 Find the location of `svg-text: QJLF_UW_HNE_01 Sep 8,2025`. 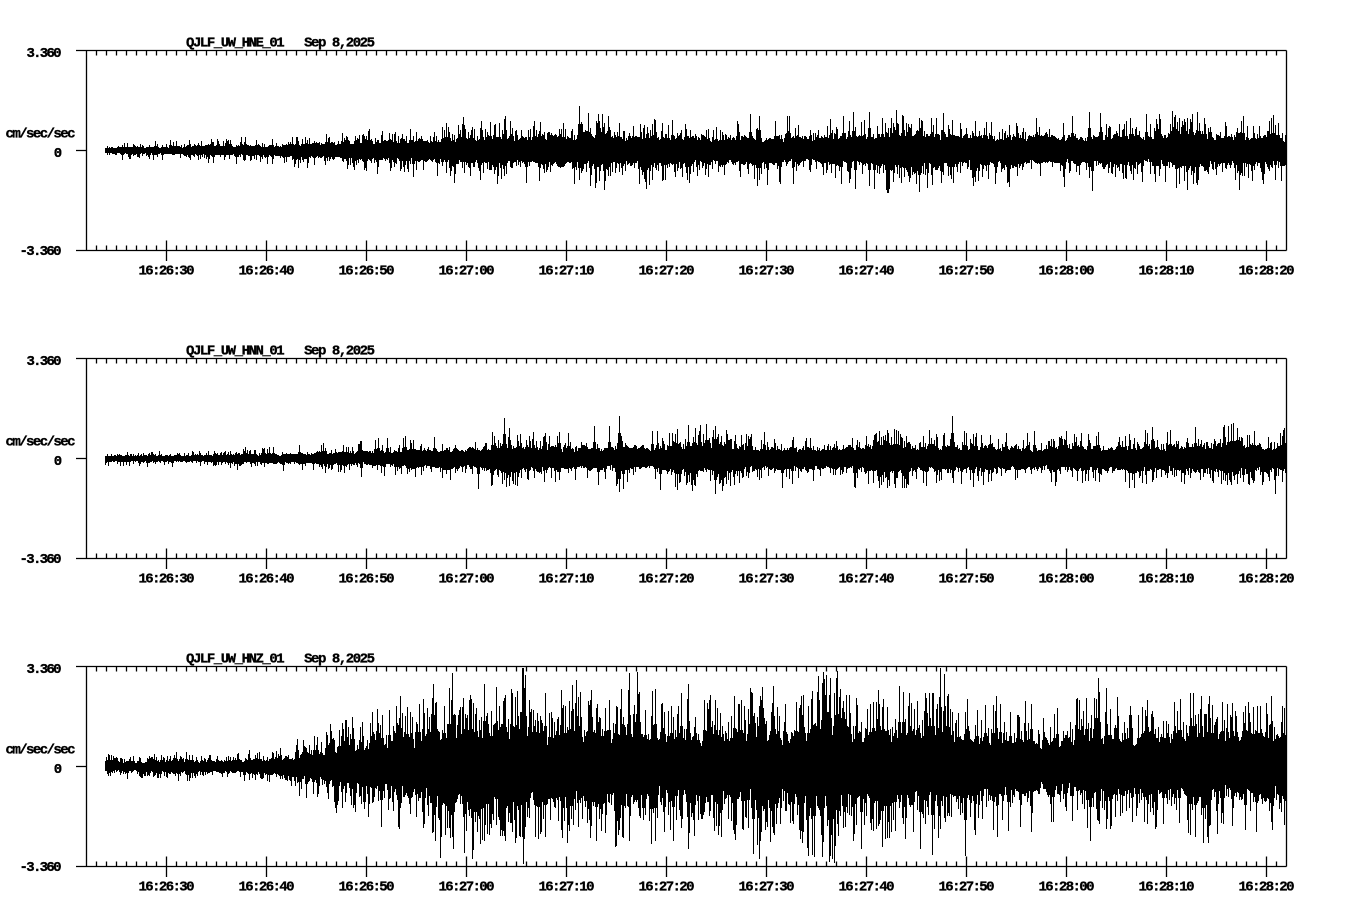

svg-text: QJLF_UW_HNE_01 Sep 8,2025 is located at coordinates (280, 44).